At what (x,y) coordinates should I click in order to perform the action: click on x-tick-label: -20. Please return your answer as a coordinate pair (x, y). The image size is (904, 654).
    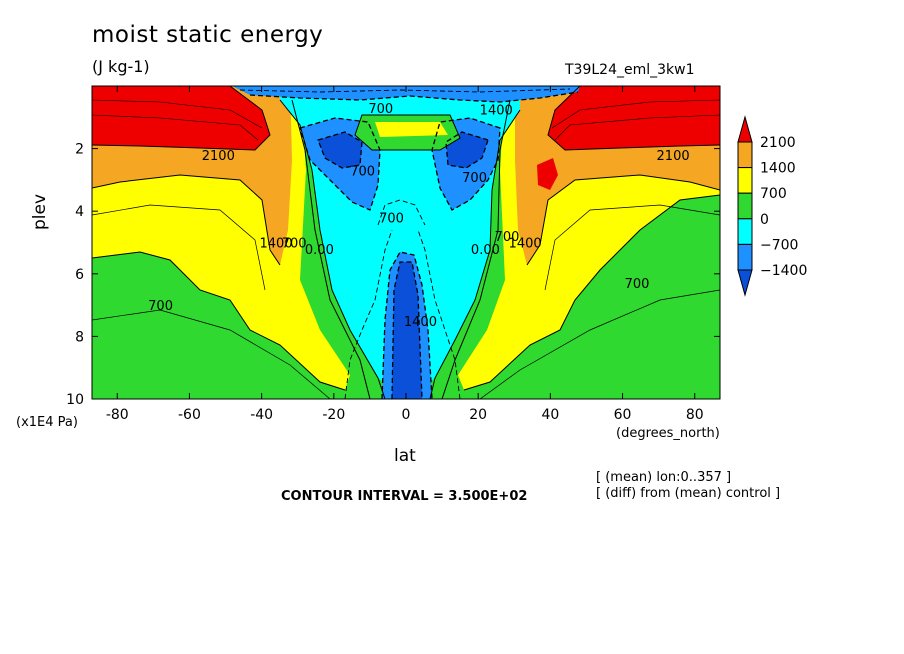
    Looking at the image, I should click on (333, 415).